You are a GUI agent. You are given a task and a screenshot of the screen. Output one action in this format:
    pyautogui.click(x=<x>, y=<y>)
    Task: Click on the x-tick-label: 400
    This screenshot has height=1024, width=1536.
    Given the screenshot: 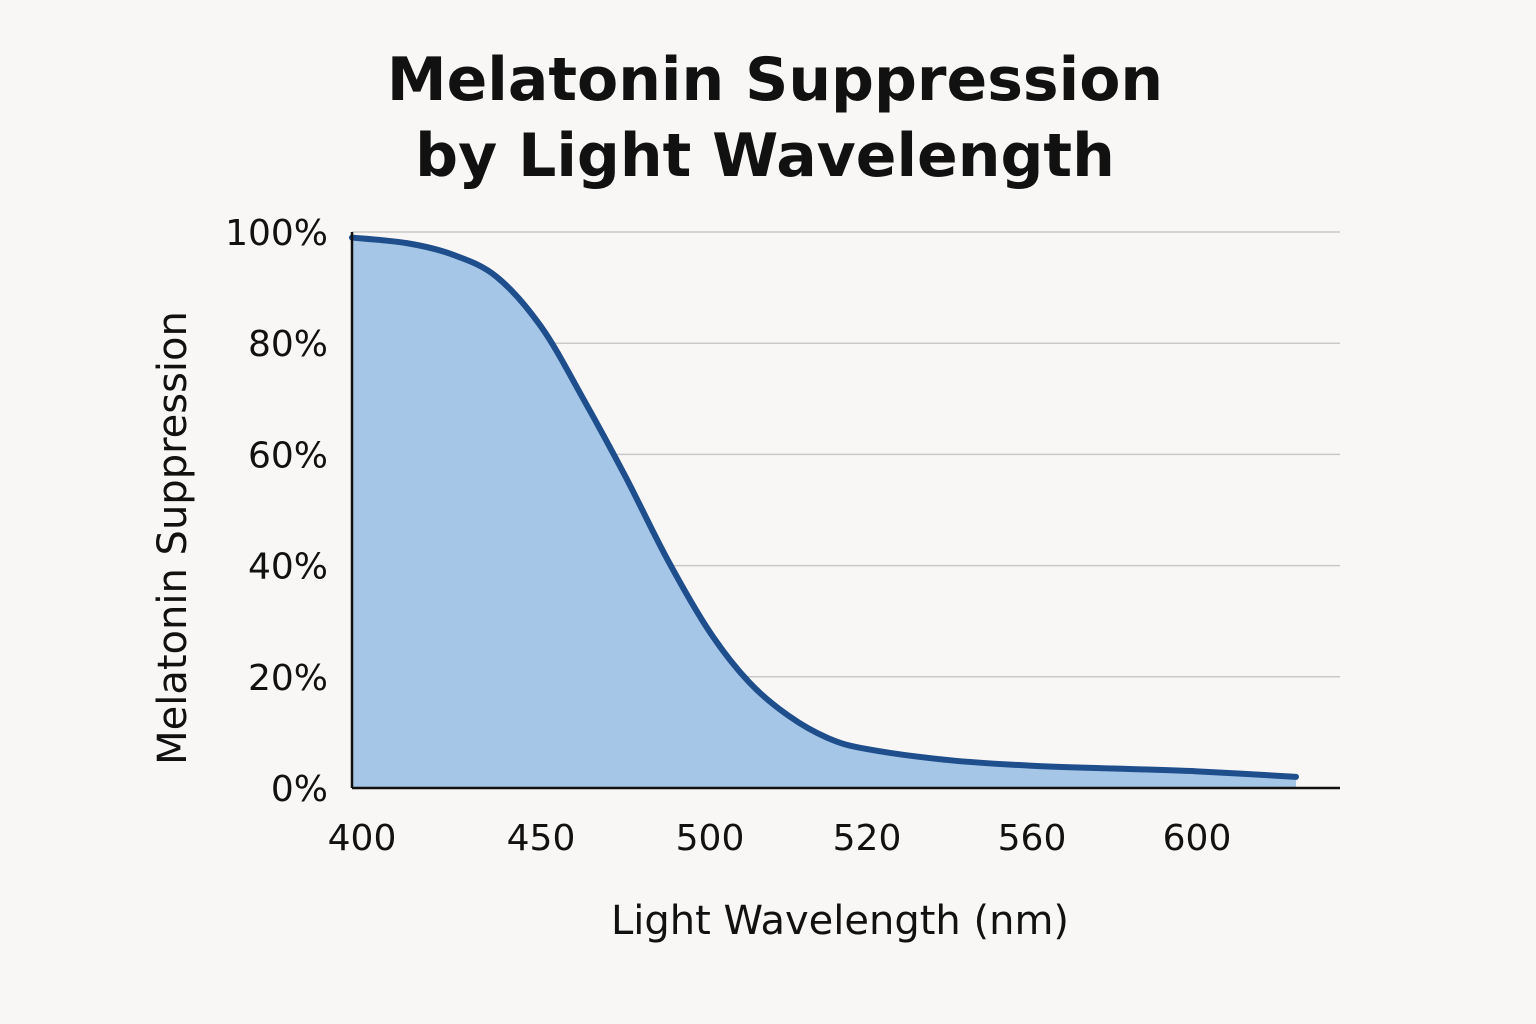 What is the action you would take?
    pyautogui.click(x=362, y=838)
    